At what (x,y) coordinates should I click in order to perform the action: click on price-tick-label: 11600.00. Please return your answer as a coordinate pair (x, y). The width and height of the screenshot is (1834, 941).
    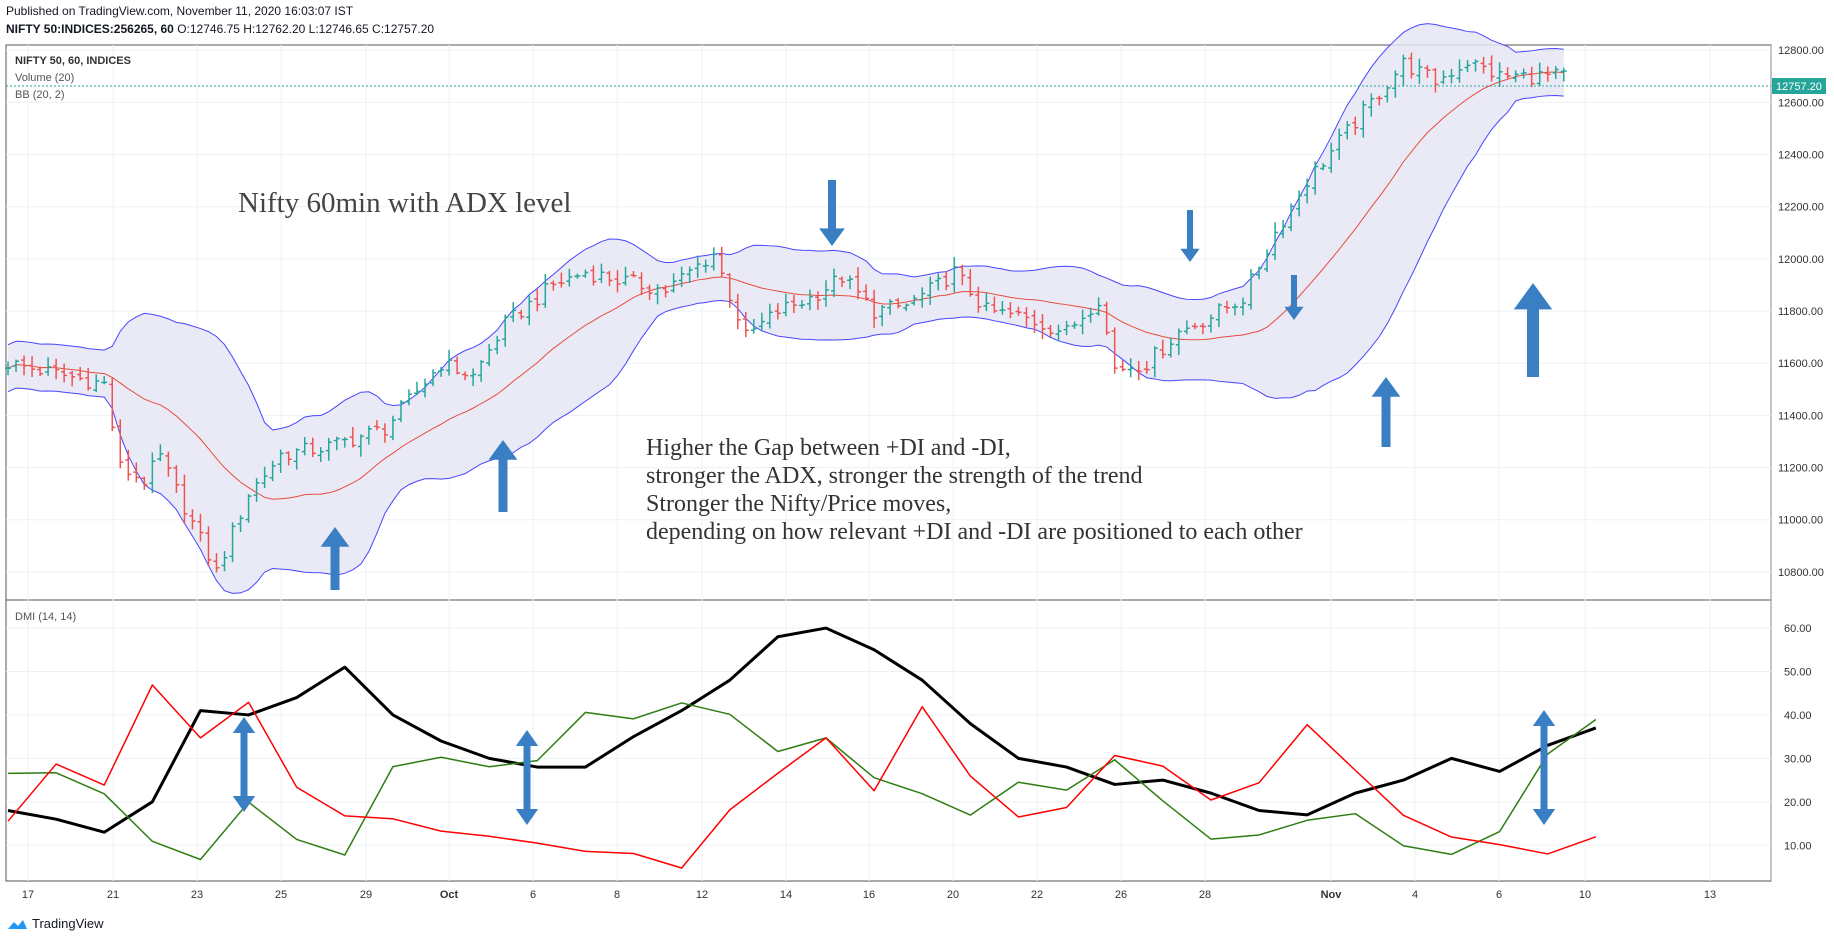
    Looking at the image, I should click on (1800, 364).